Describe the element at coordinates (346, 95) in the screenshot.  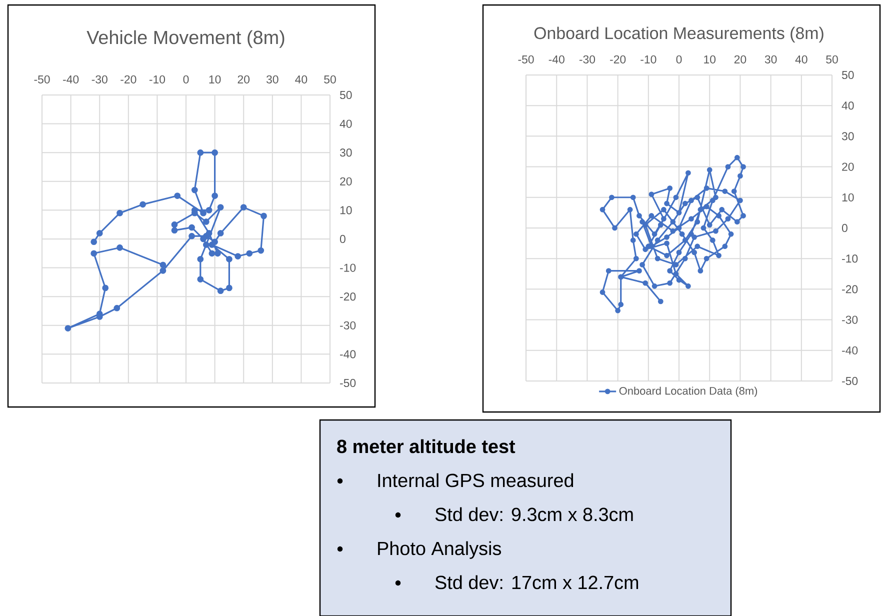
I see `y-tick-label: 50` at that location.